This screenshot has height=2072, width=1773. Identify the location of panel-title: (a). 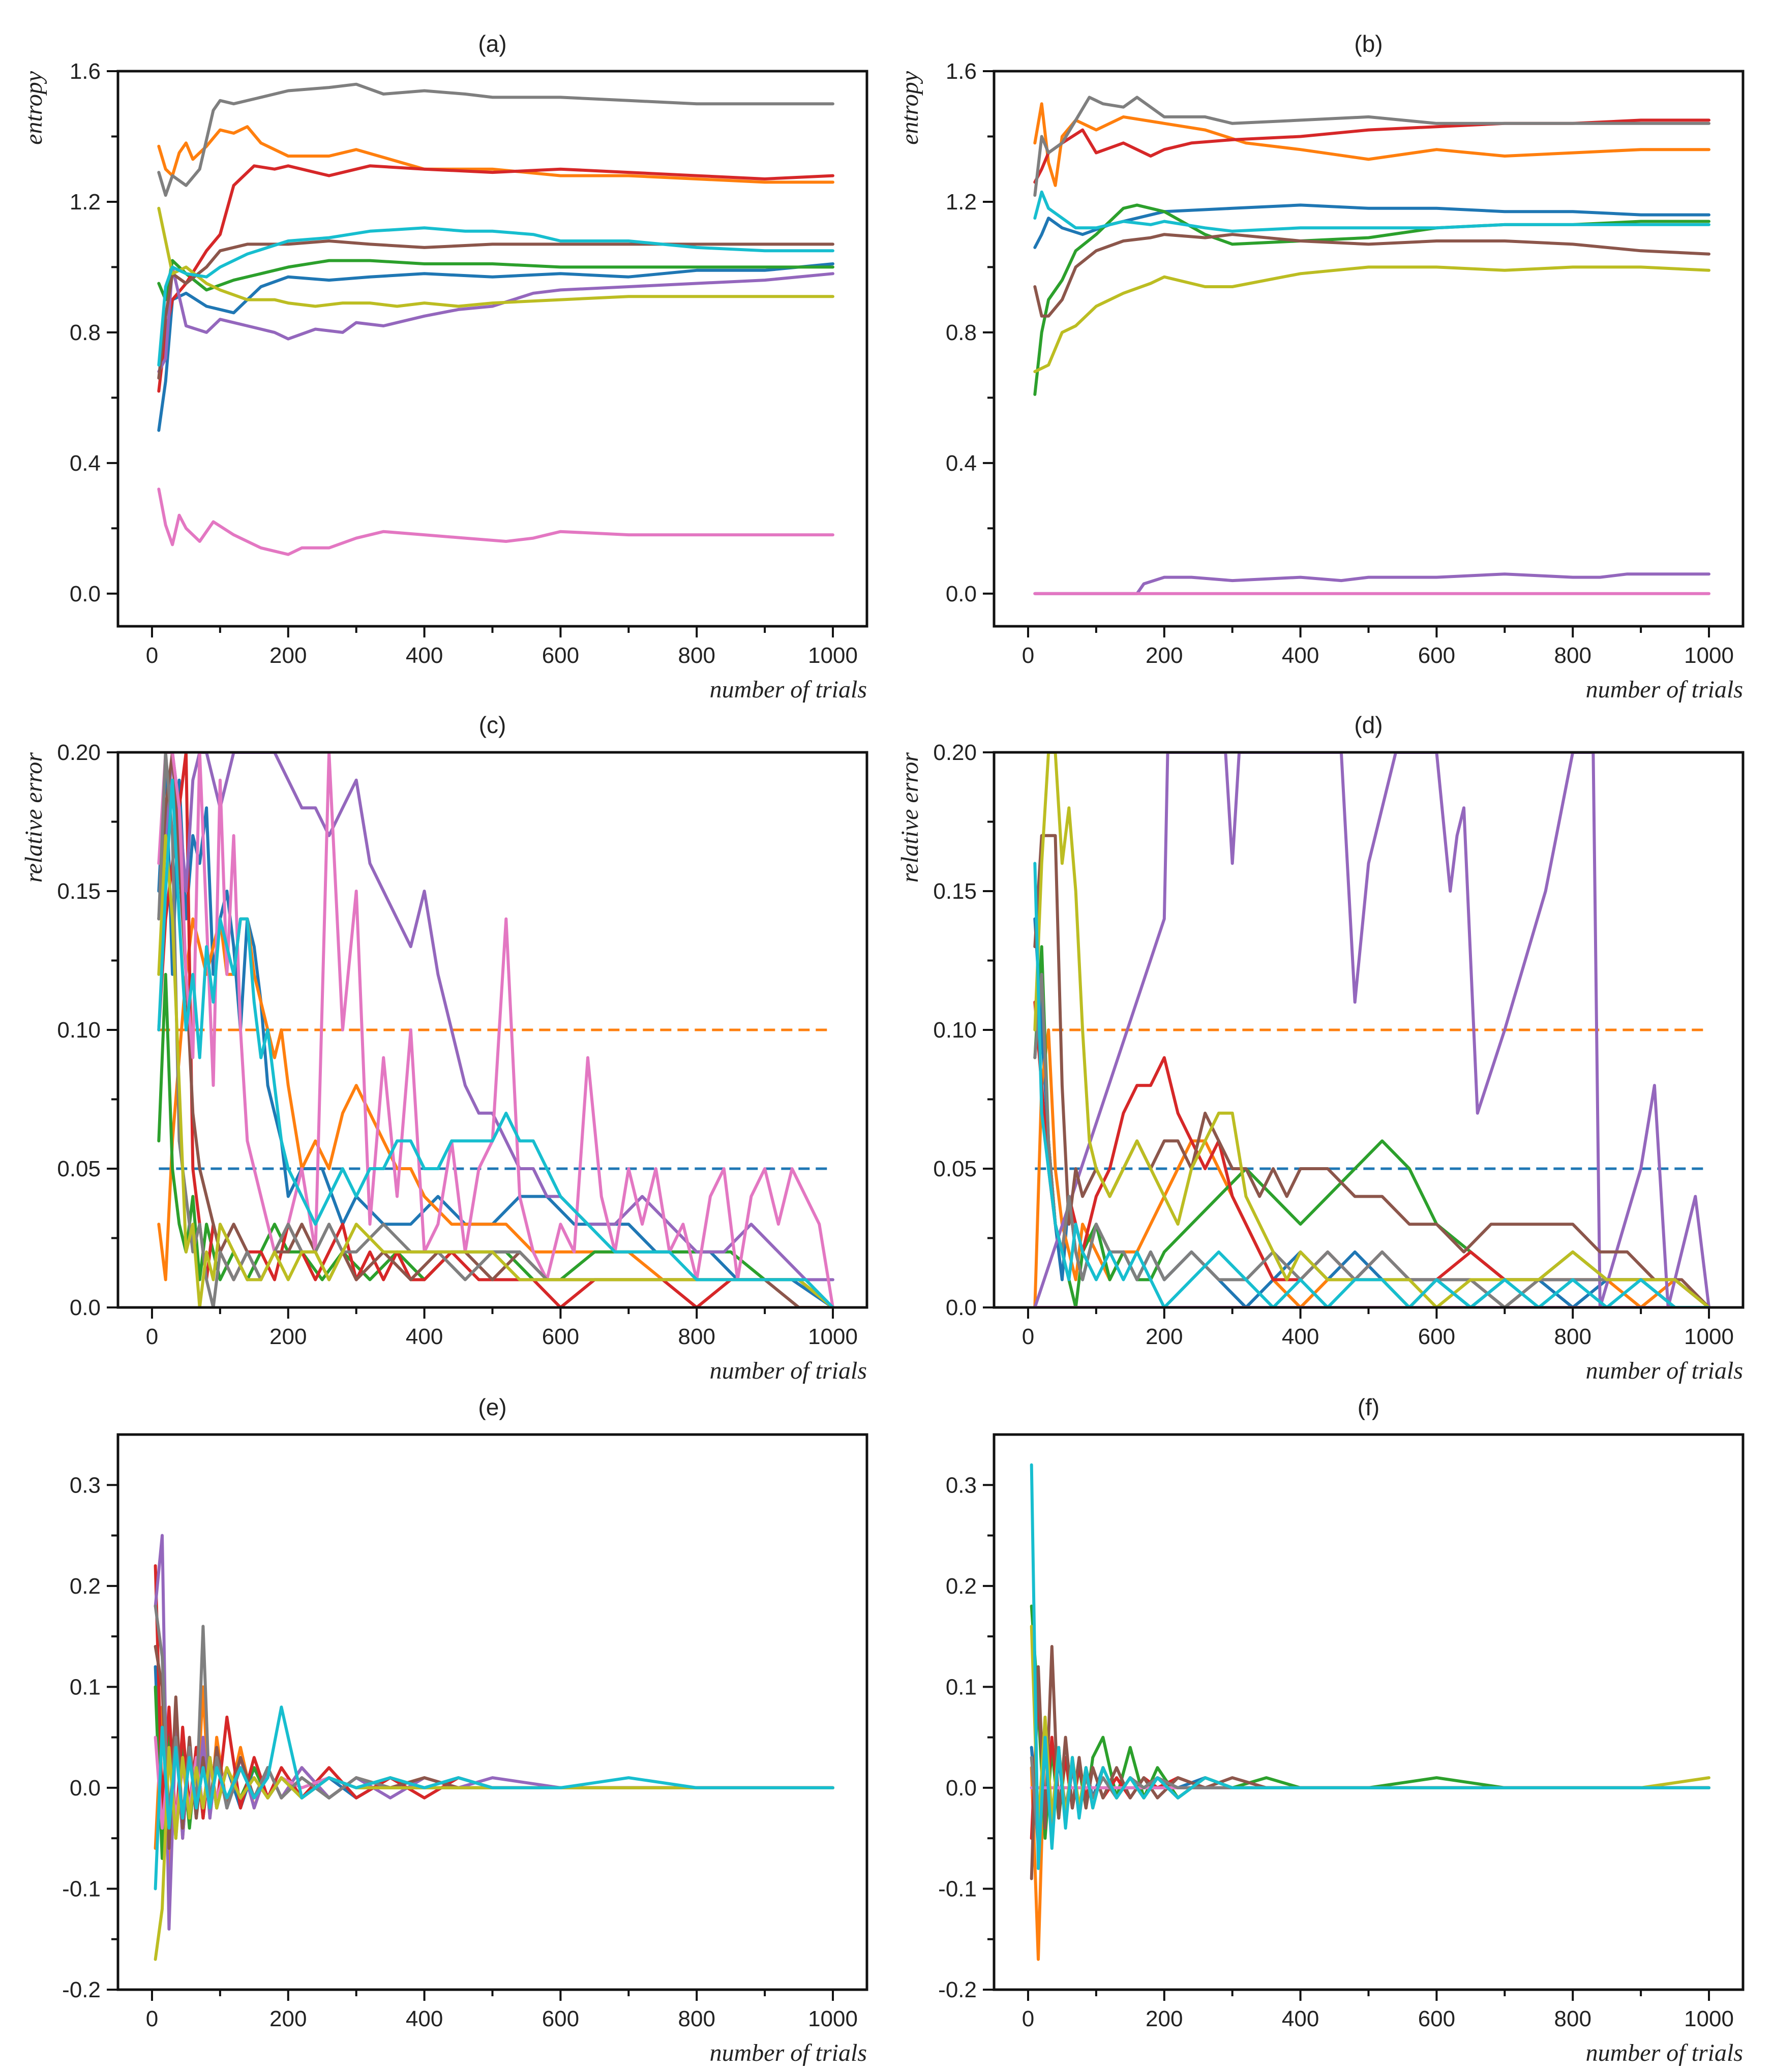
(492, 44).